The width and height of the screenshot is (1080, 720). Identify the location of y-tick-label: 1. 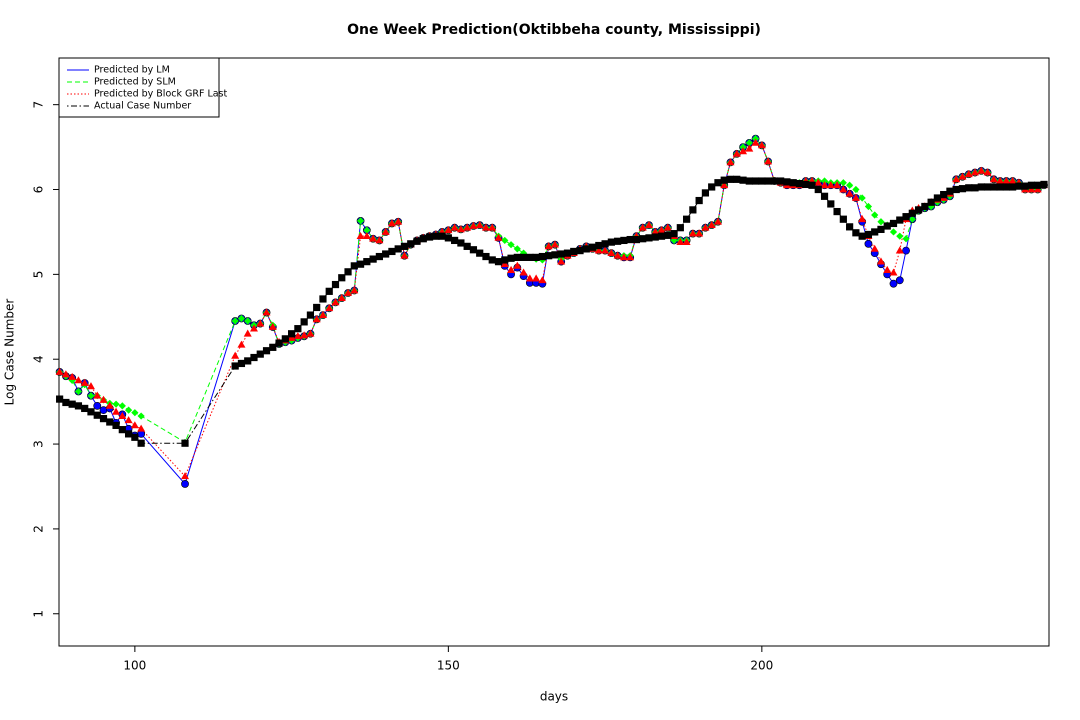
(39, 614).